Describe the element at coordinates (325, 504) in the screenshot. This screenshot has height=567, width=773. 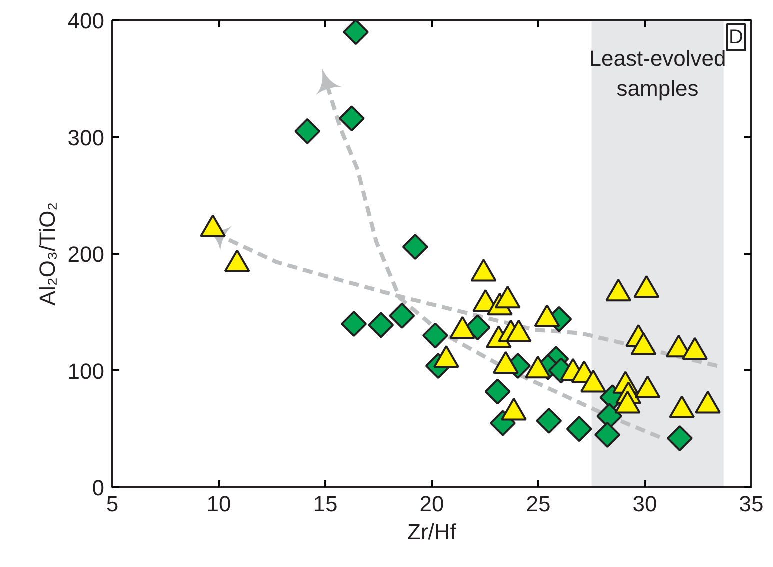
I see `x-tick-label: 15` at that location.